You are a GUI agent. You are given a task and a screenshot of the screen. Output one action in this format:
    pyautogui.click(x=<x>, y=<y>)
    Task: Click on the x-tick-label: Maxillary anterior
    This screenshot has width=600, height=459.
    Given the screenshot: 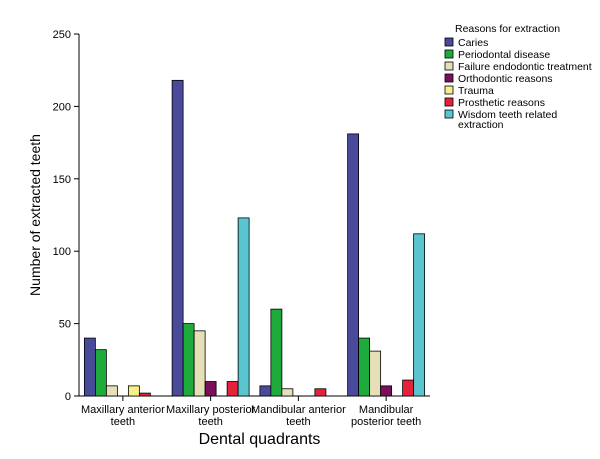 What is the action you would take?
    pyautogui.click(x=123, y=410)
    